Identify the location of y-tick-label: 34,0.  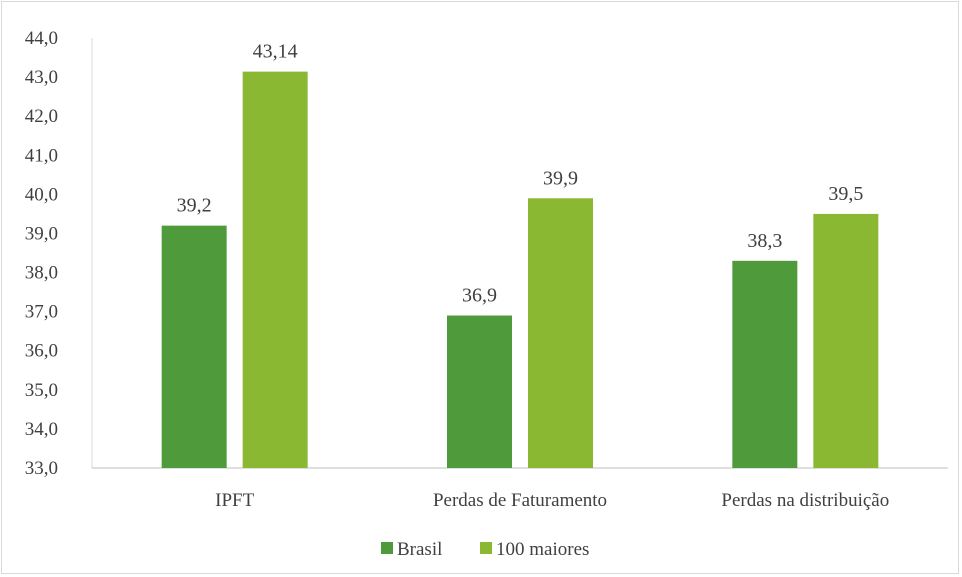
(41, 429).